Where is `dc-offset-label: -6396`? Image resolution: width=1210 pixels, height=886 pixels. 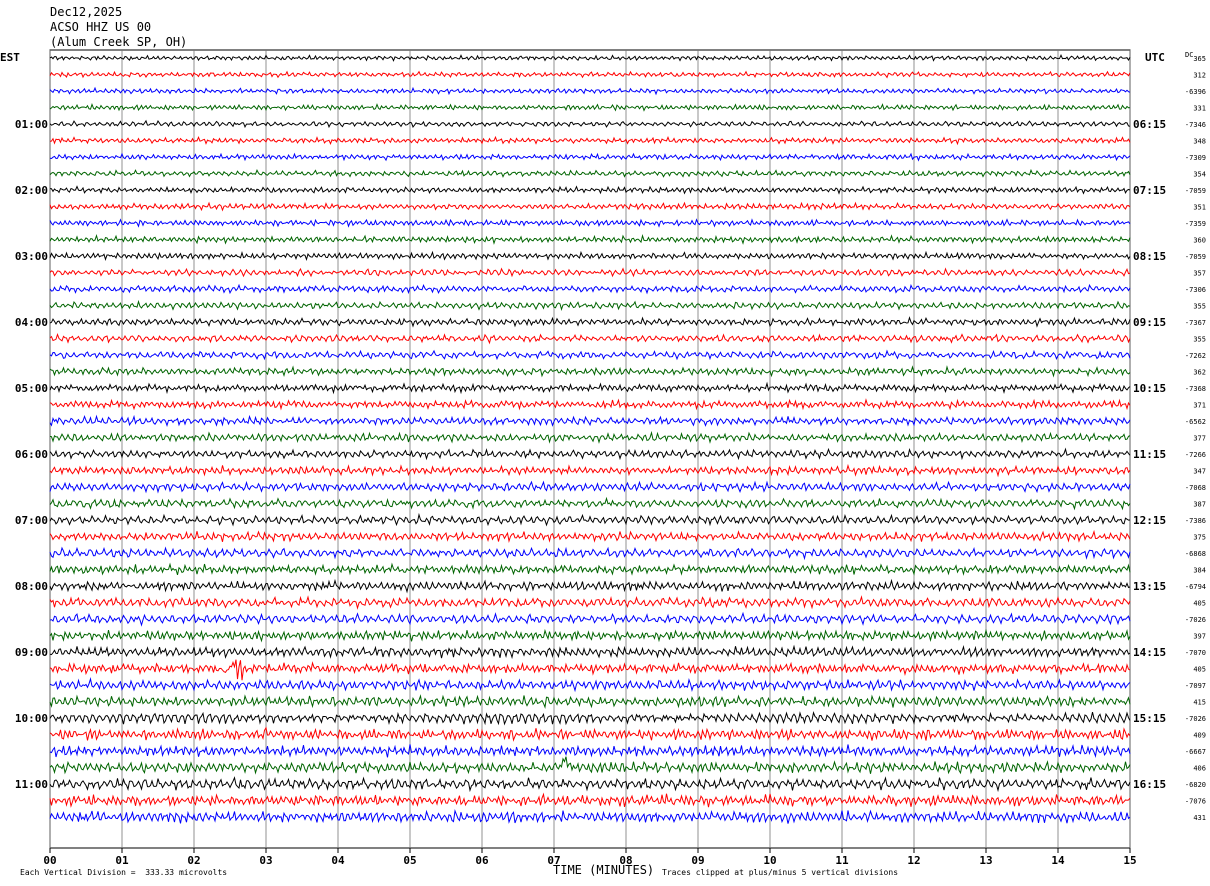
dc-offset-label: -6396 is located at coordinates (1195, 92).